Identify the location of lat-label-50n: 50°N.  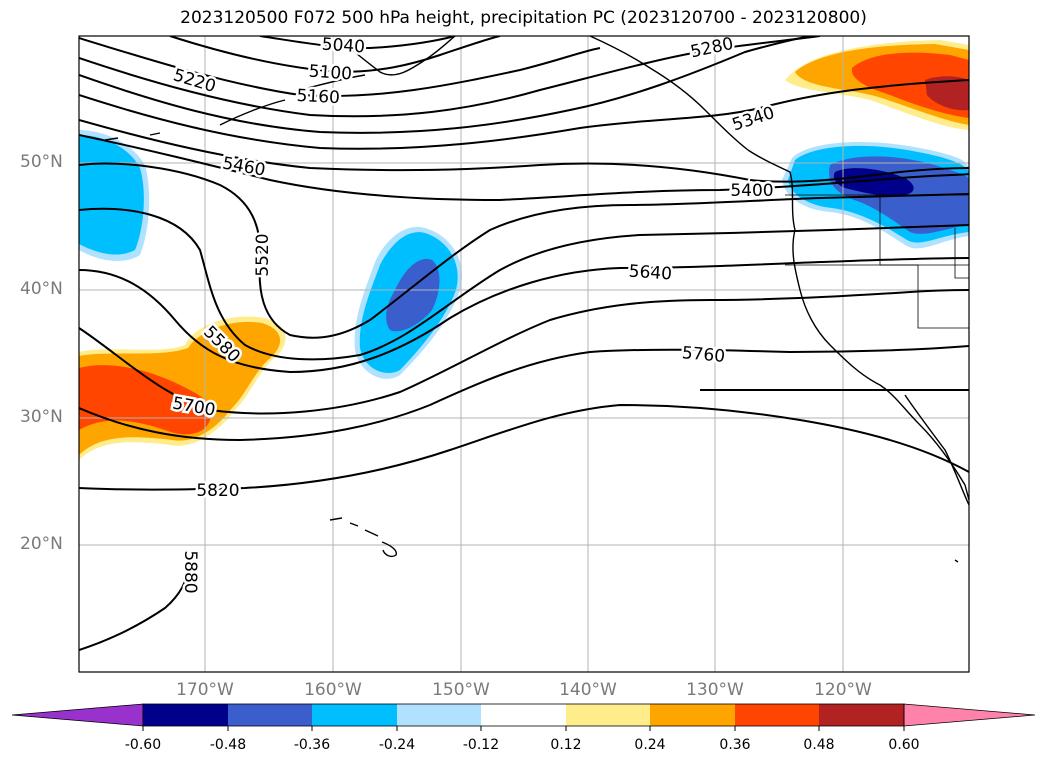
(41, 162).